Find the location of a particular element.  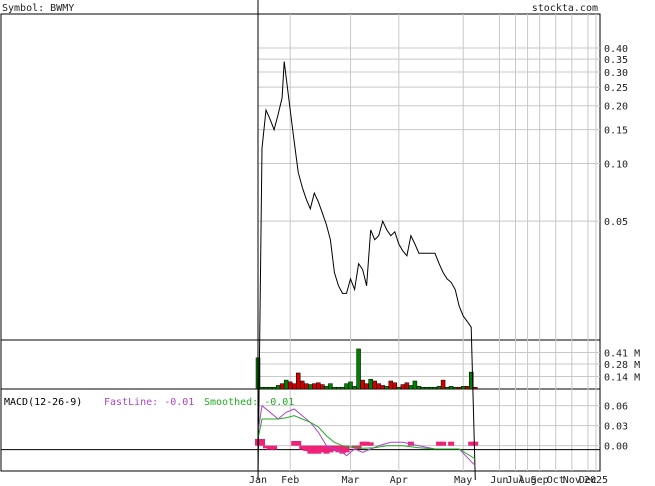

symbol-label: Symbol: BWMY is located at coordinates (38, 8).